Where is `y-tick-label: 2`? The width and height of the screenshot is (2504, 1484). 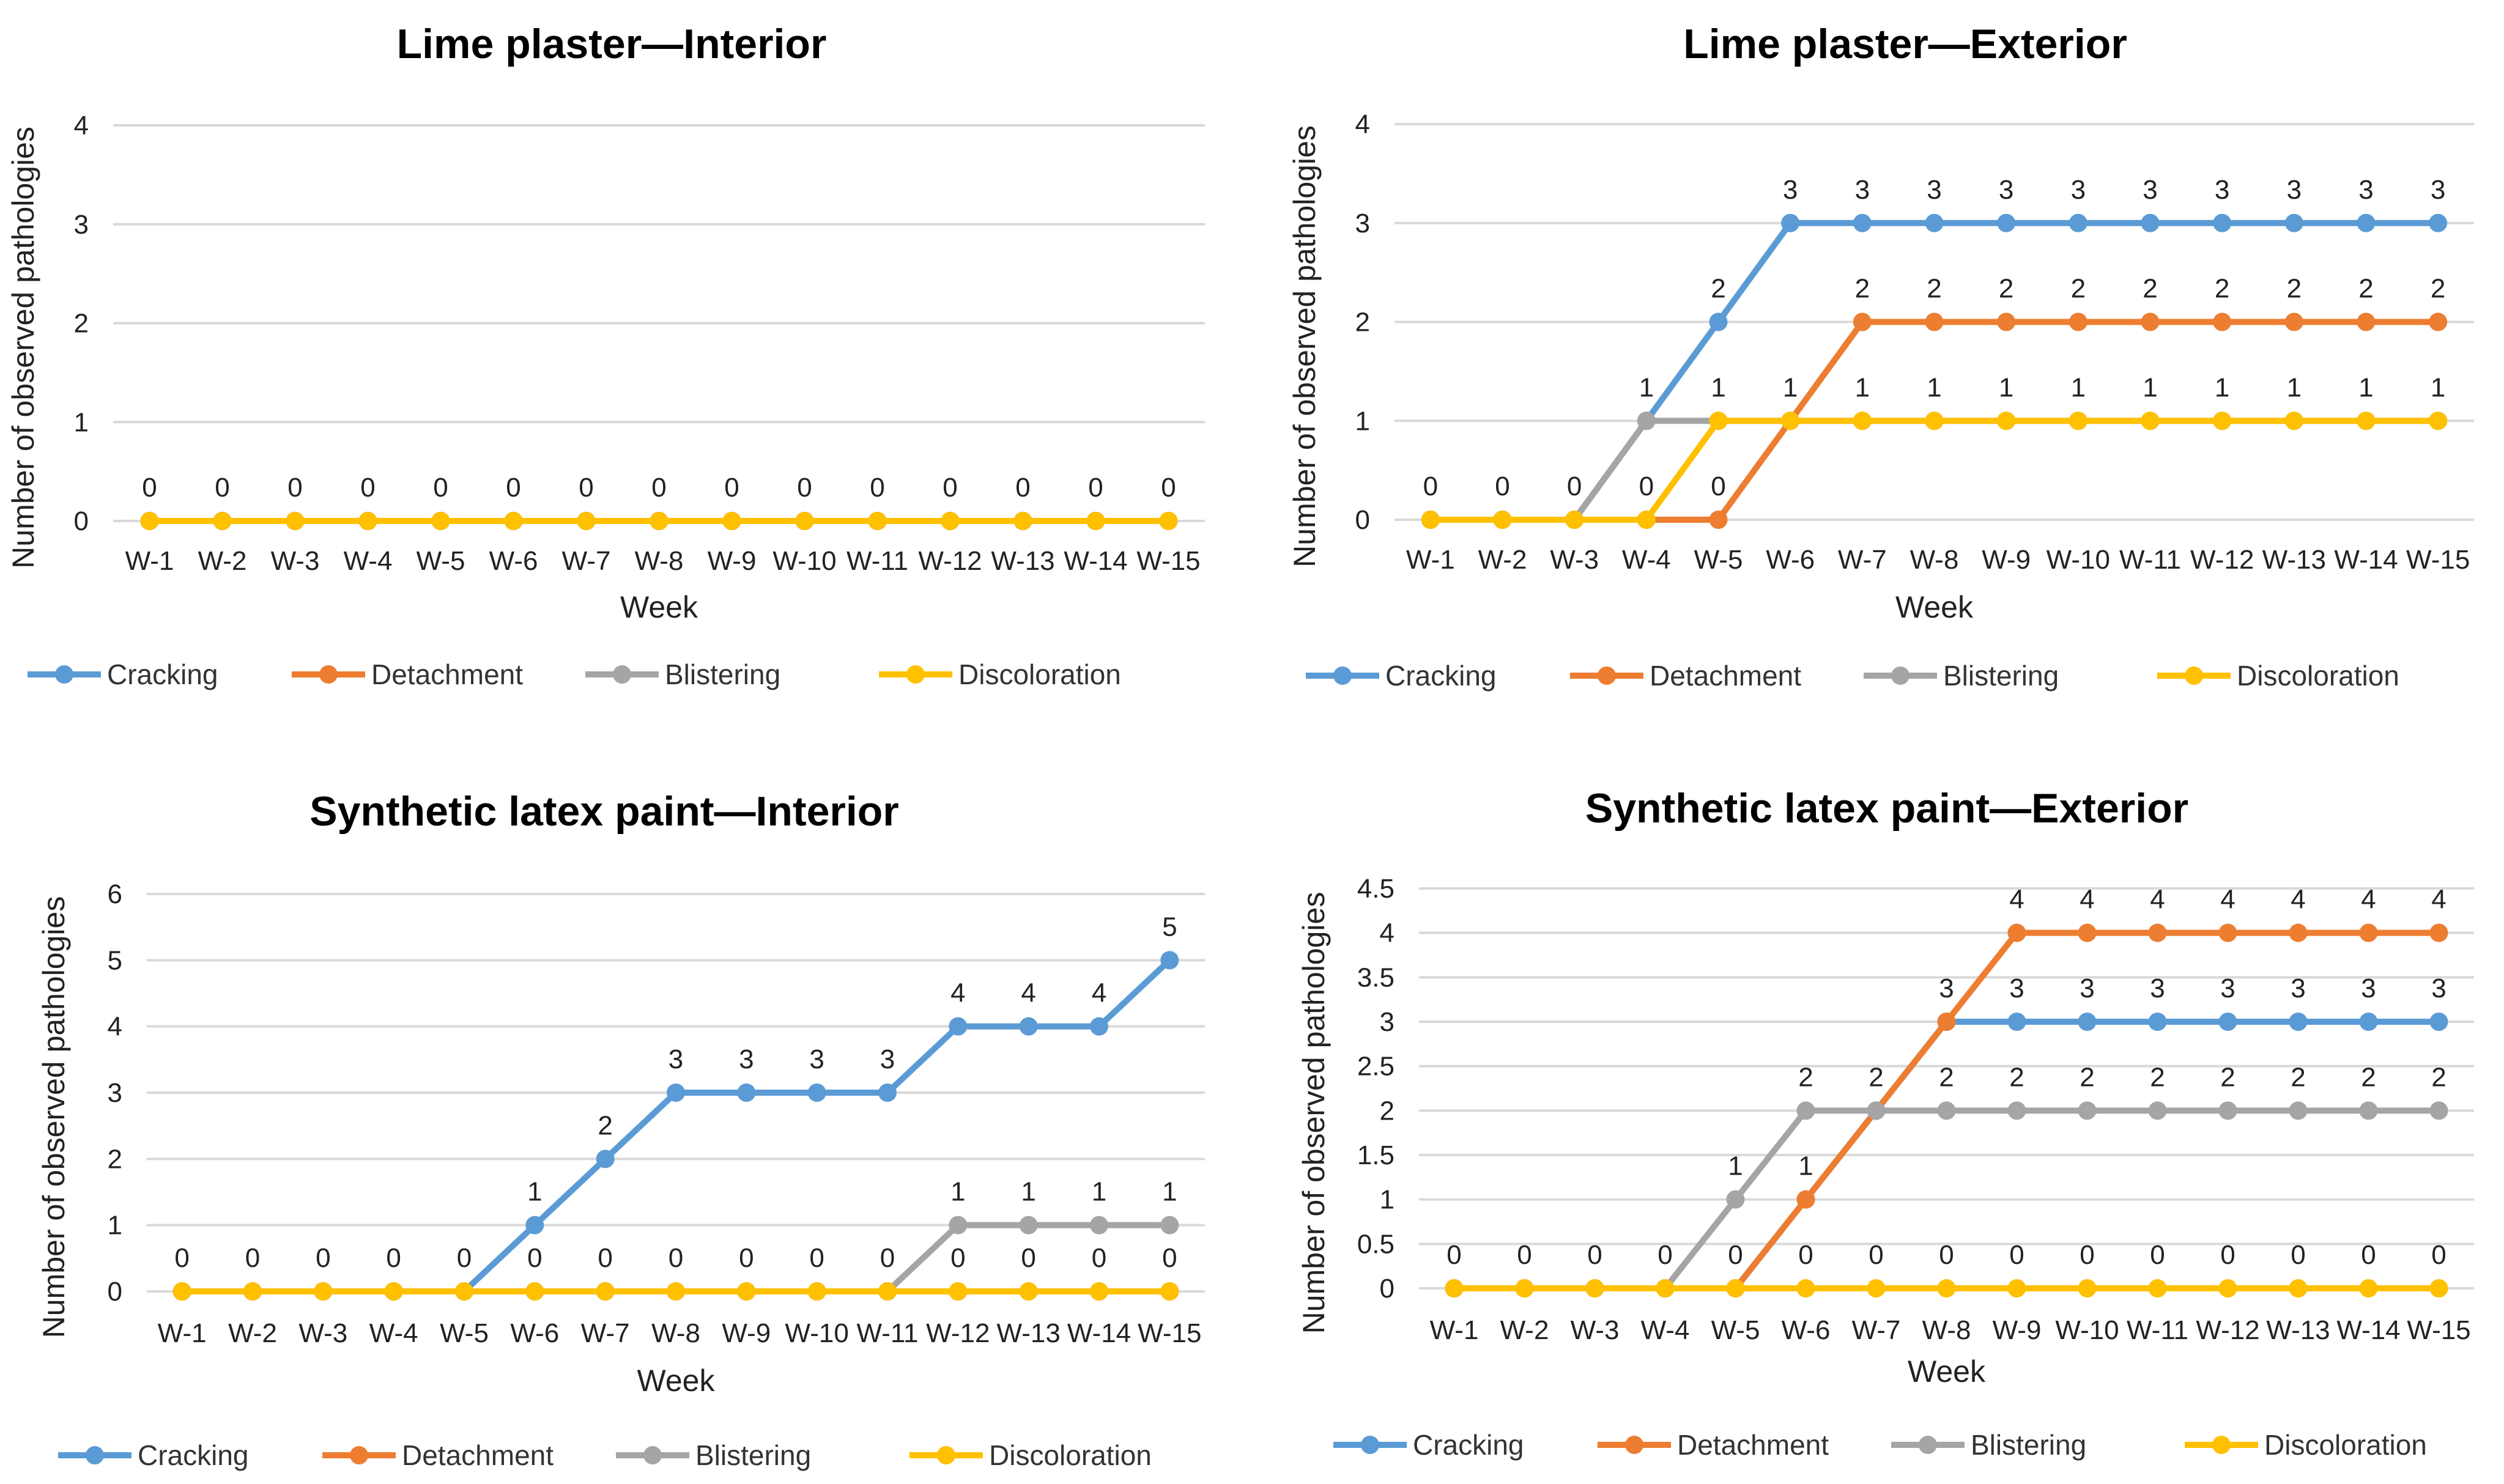
y-tick-label: 2 is located at coordinates (1387, 1111).